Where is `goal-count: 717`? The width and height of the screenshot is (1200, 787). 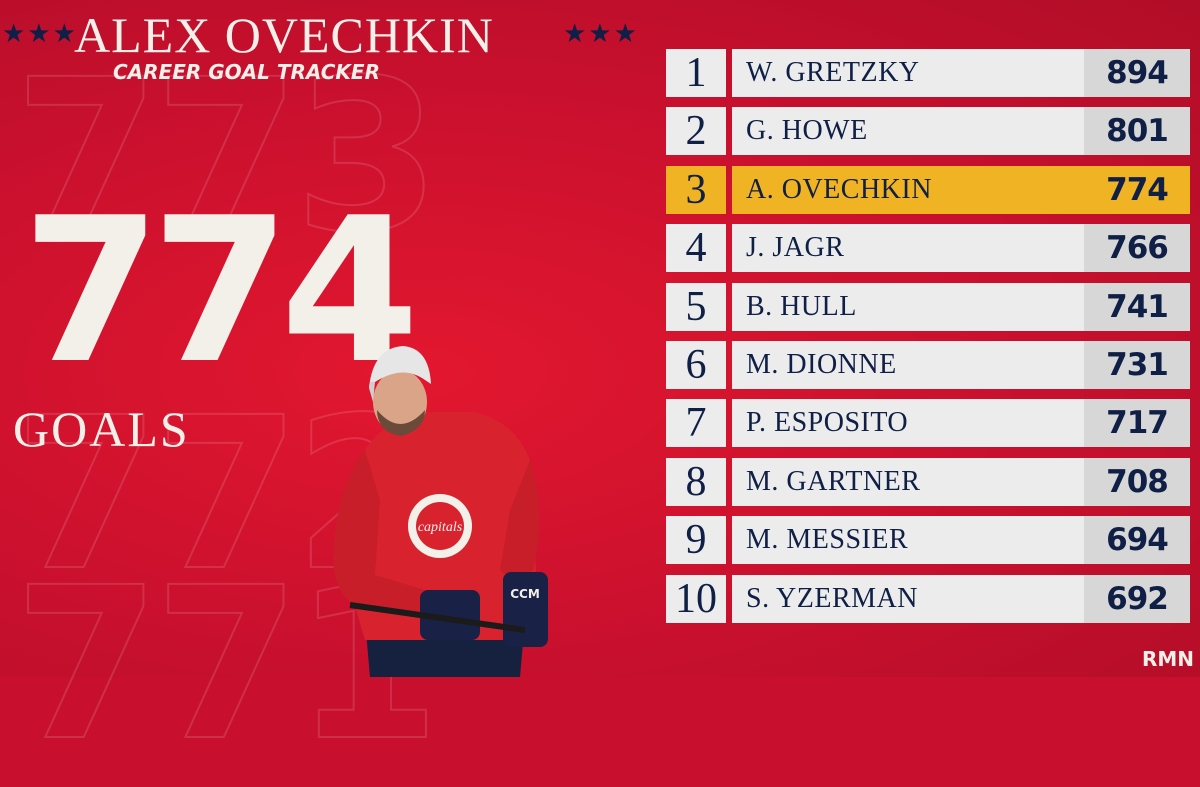 goal-count: 717 is located at coordinates (1137, 423).